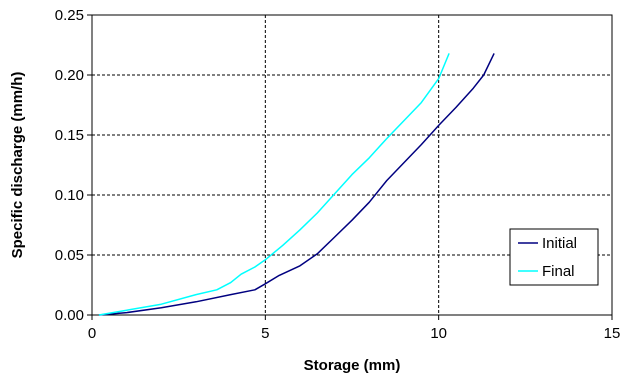 The height and width of the screenshot is (382, 622). I want to click on legend-box, so click(554, 257).